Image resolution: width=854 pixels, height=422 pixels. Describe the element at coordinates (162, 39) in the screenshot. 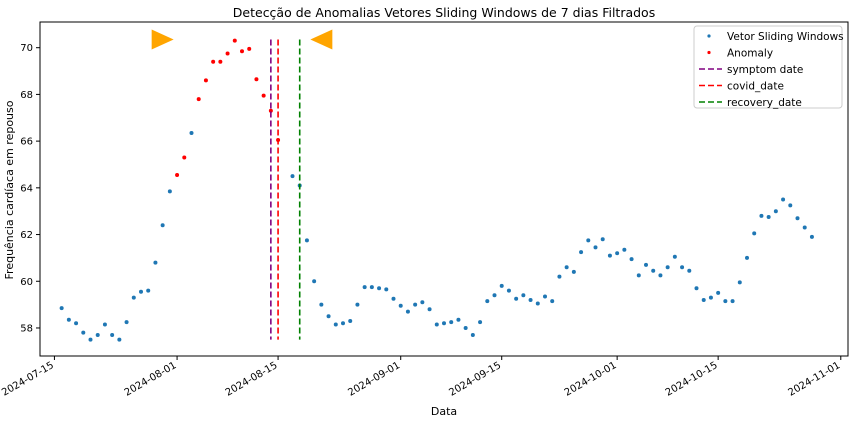

I see `triangle-right-marker` at that location.